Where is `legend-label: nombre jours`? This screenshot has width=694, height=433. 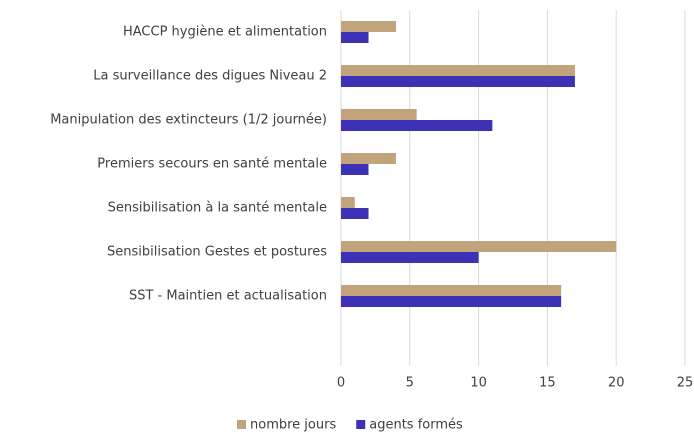
legend-label: nombre jours is located at coordinates (293, 425).